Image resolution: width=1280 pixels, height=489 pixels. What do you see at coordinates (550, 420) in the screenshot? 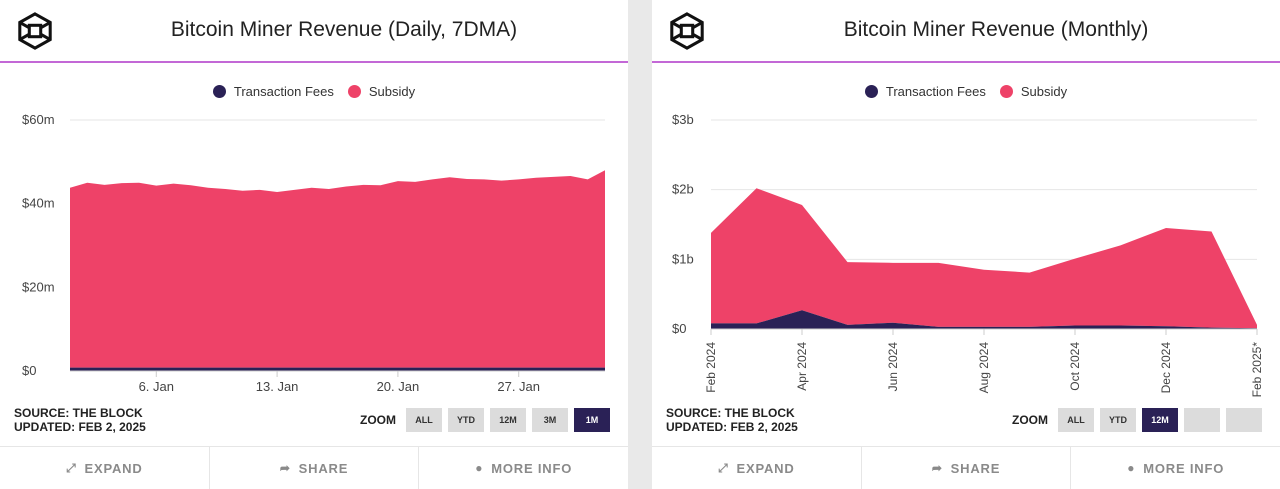
I see `zoom-3m-button: 3M` at bounding box center [550, 420].